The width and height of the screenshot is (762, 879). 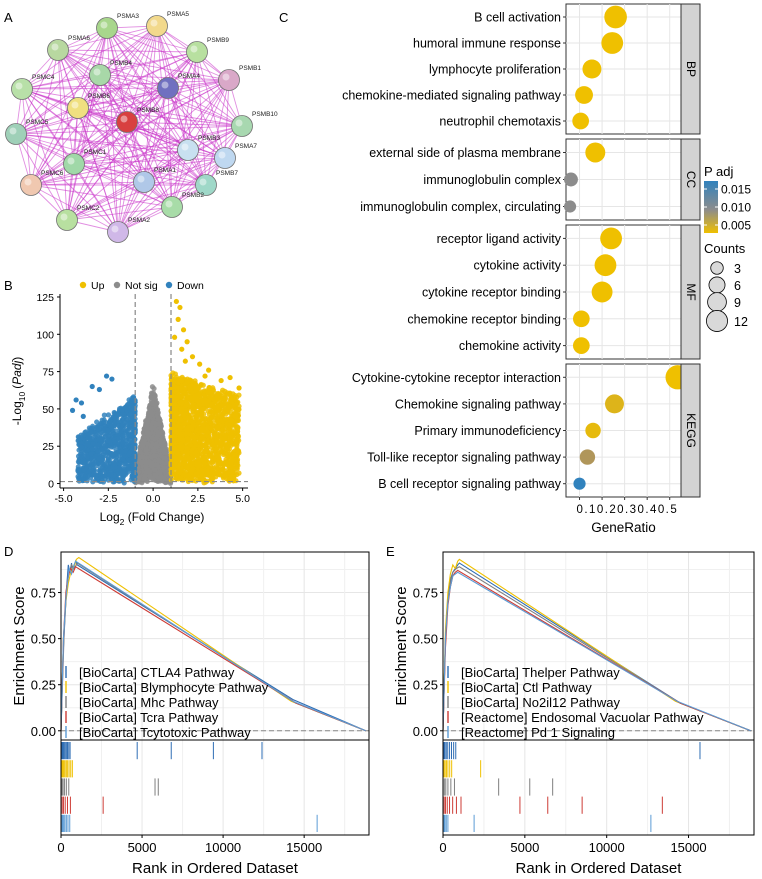 What do you see at coordinates (189, 76) in the screenshot?
I see `network-node-label: PSMA4` at bounding box center [189, 76].